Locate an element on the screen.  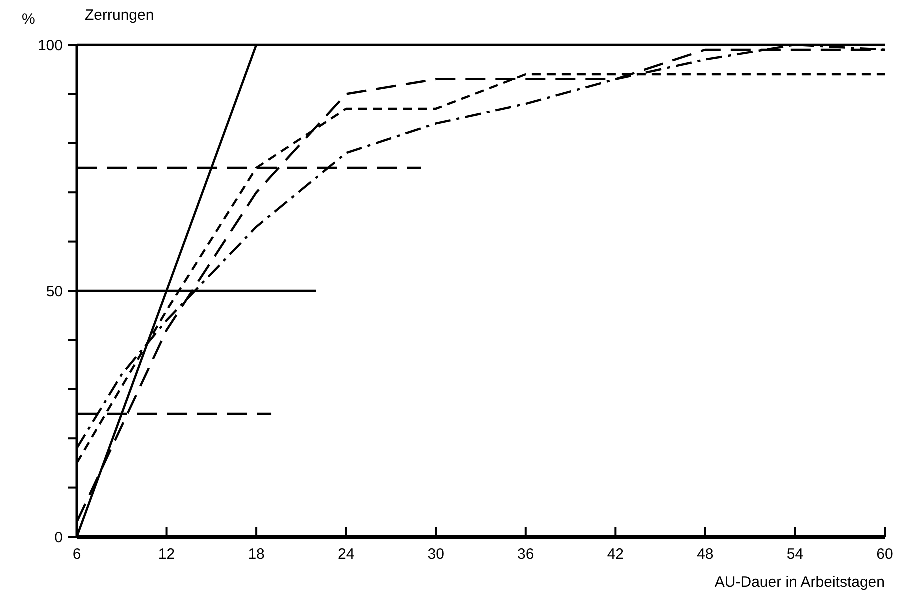
x-tick-label: 54 is located at coordinates (795, 554).